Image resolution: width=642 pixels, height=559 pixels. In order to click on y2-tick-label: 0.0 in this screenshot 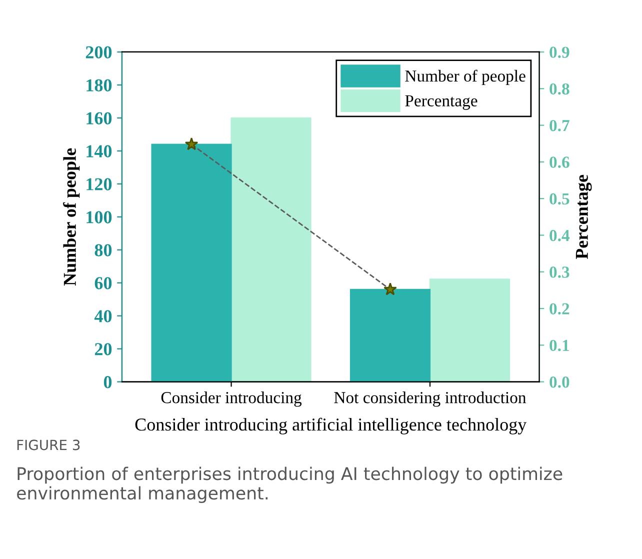, I will do `click(560, 382)`.